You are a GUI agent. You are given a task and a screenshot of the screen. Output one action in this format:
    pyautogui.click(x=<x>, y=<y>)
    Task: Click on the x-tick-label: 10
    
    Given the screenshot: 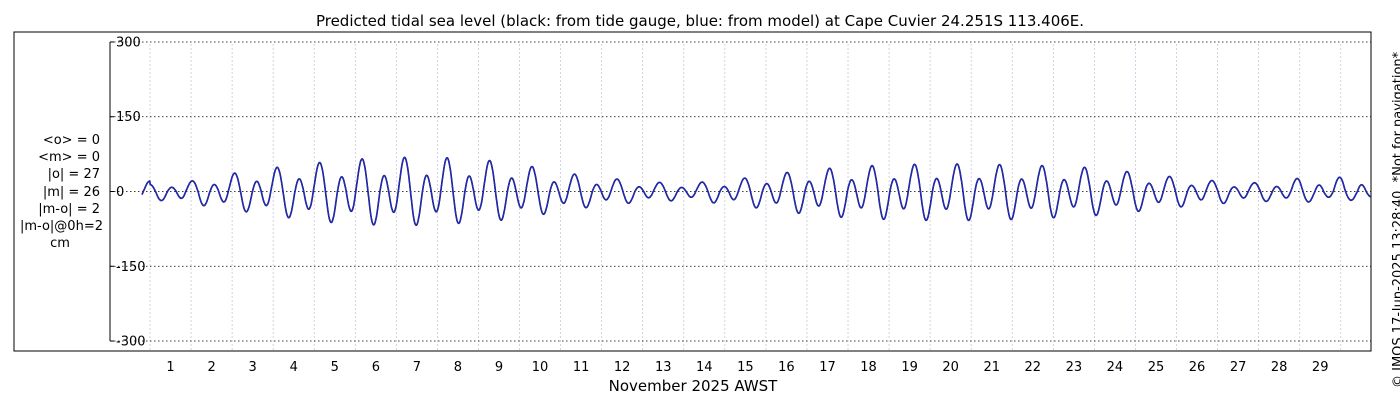 What is the action you would take?
    pyautogui.click(x=540, y=367)
    